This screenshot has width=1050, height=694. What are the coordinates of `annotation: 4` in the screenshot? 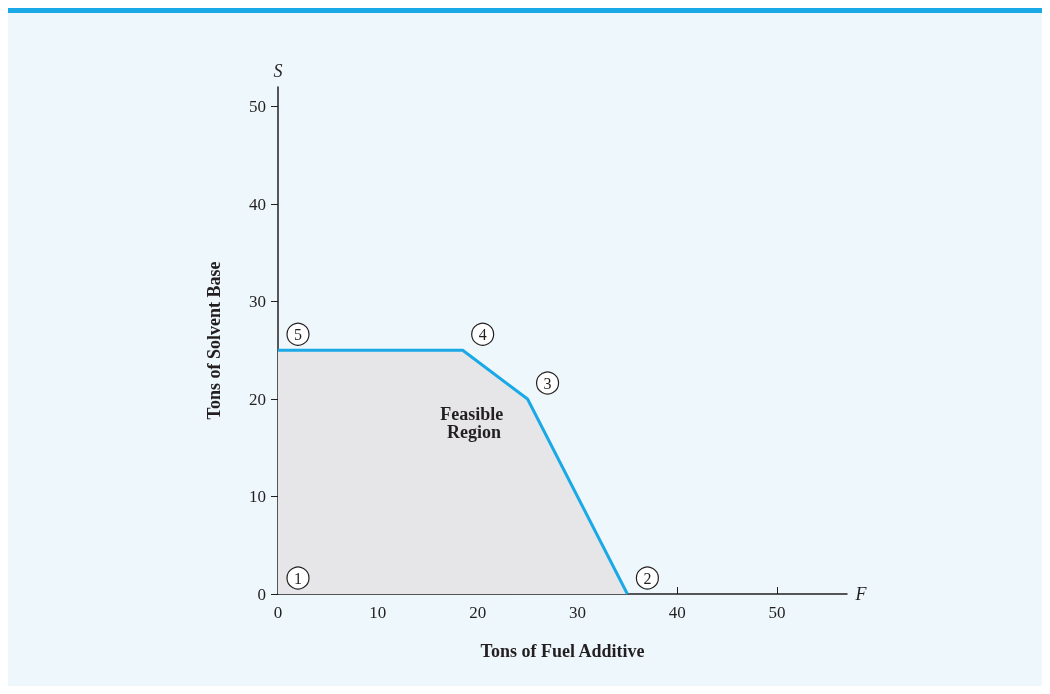 It's located at (482, 334).